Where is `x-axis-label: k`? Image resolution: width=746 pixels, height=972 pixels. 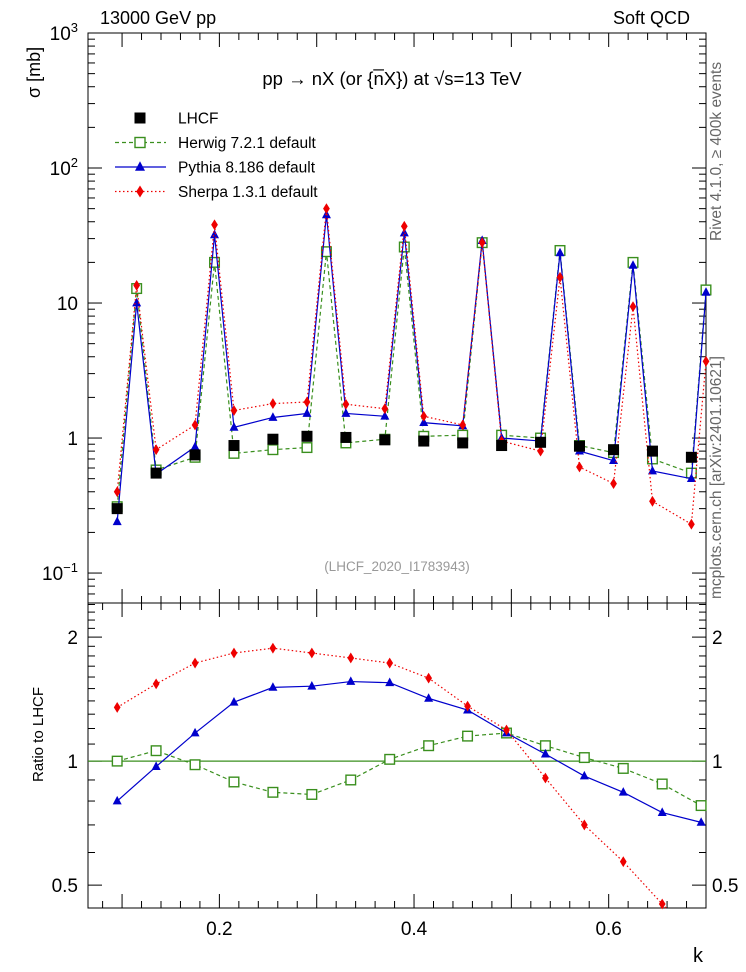 x-axis-label: k is located at coordinates (698, 956).